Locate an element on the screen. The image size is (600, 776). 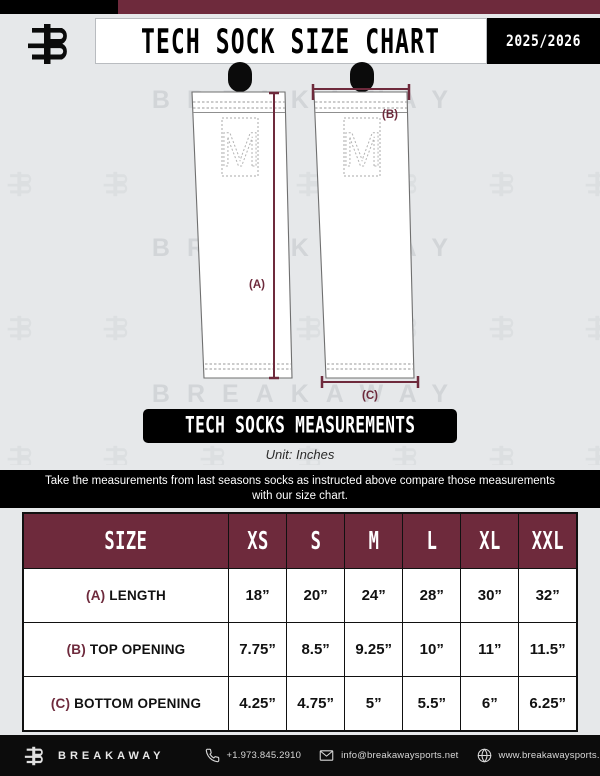
cell-top-opening-l: 10” is located at coordinates (432, 649).